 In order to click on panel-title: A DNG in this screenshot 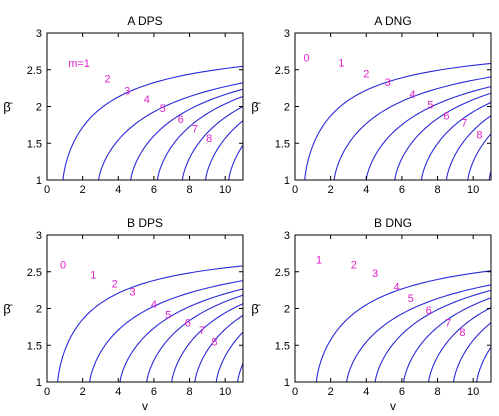, I will do `click(392, 21)`.